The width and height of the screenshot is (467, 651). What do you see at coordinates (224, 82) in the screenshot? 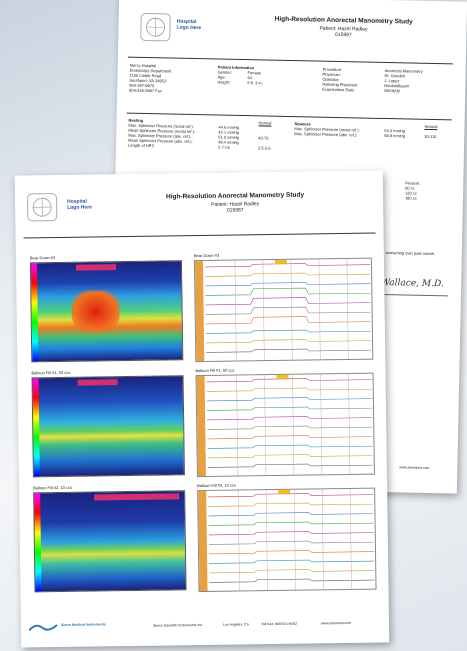
I see `label: Height:` at bounding box center [224, 82].